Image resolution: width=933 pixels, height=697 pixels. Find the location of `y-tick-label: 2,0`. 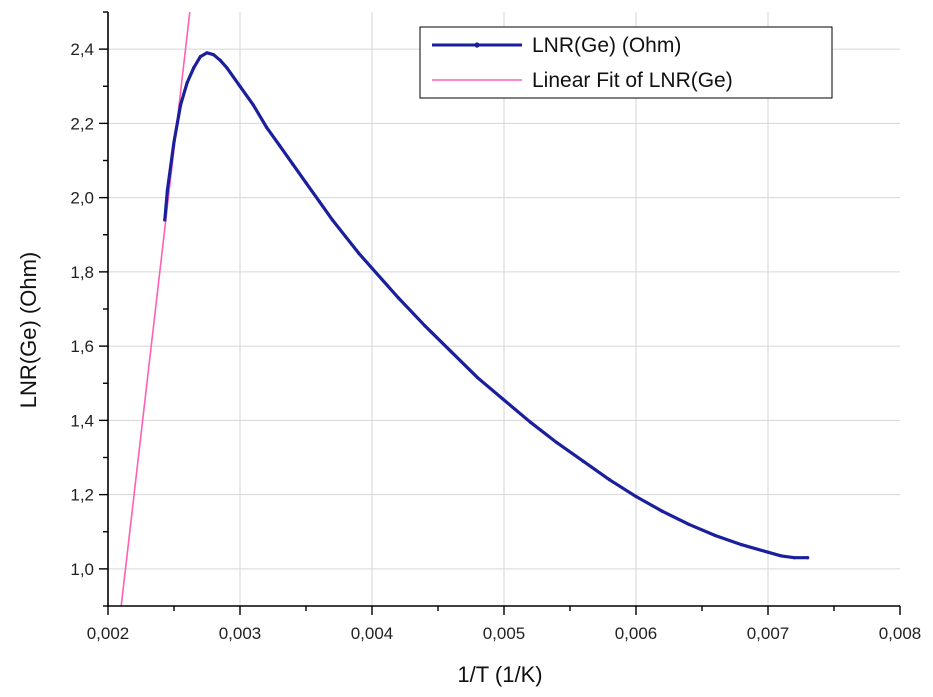

y-tick-label: 2,0 is located at coordinates (82, 198).